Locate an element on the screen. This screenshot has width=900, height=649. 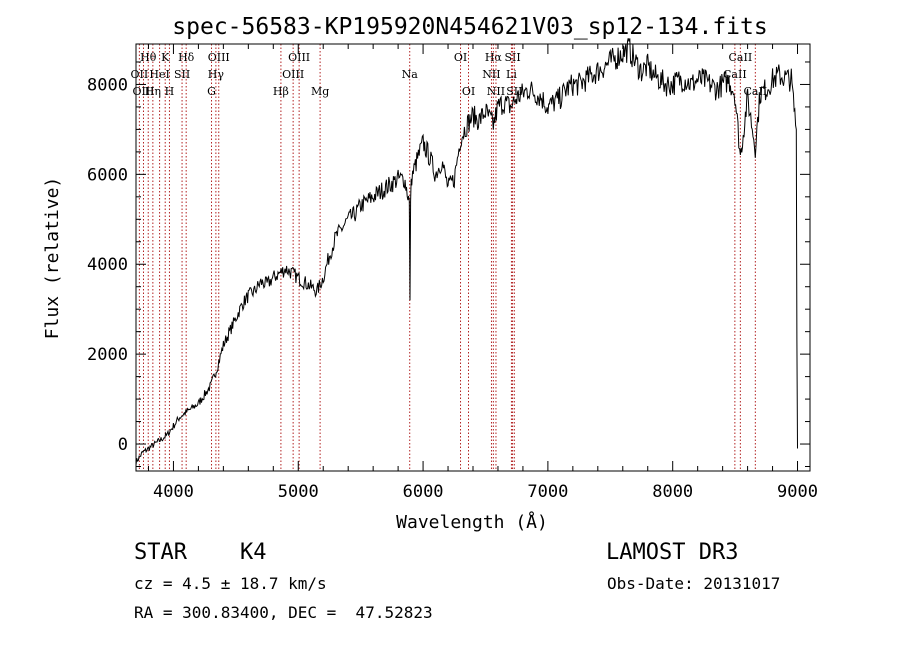
spectral-line-label: Hα is located at coordinates (494, 57).